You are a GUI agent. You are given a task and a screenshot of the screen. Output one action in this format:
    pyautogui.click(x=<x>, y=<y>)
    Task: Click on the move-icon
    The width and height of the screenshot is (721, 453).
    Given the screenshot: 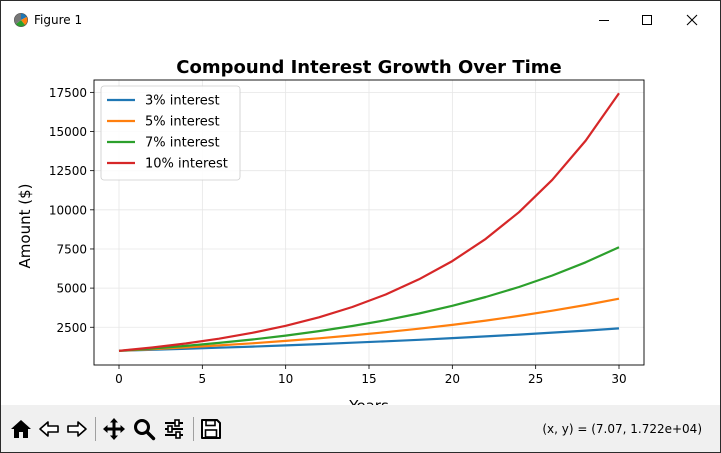 What is the action you would take?
    pyautogui.click(x=114, y=429)
    